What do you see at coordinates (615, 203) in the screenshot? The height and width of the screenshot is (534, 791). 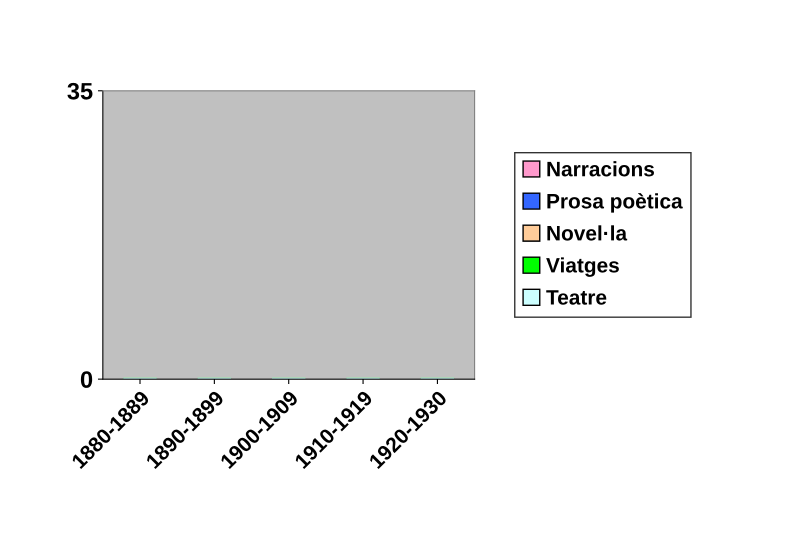 I see `legend-label: Prosa poètica` at bounding box center [615, 203].